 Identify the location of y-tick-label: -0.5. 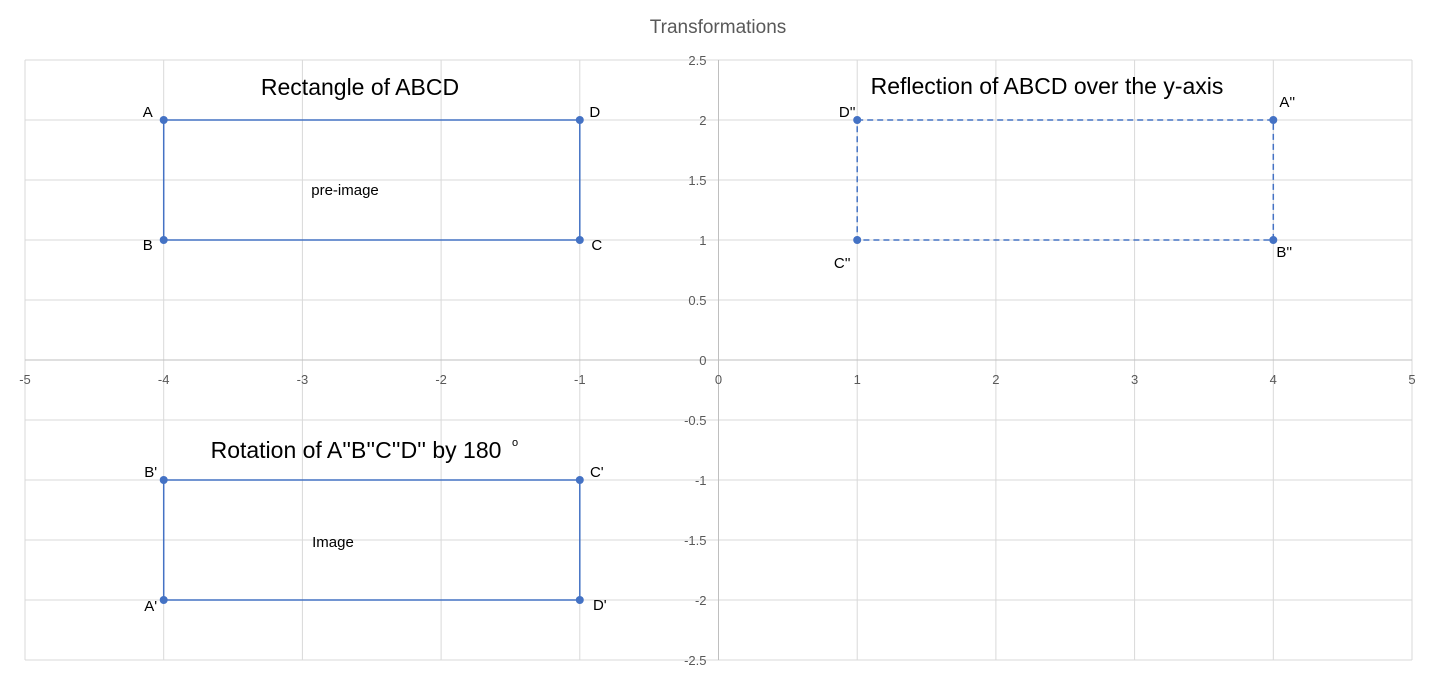
(695, 420).